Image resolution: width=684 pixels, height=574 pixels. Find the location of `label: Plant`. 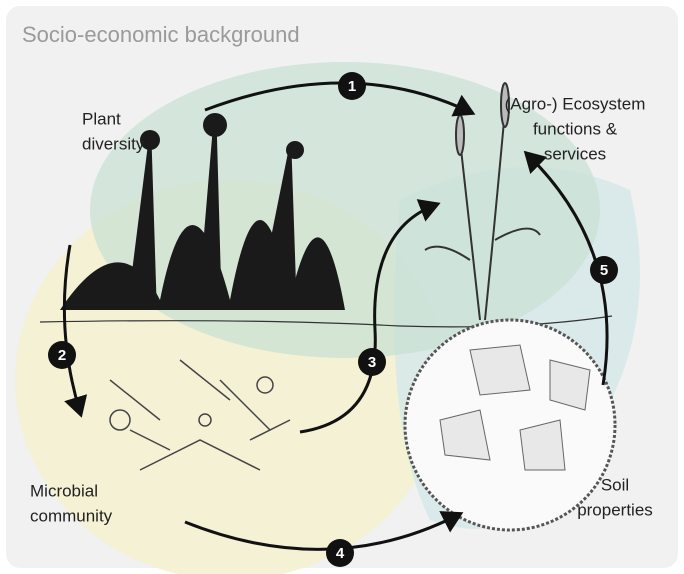

label: Plant is located at coordinates (101, 118).